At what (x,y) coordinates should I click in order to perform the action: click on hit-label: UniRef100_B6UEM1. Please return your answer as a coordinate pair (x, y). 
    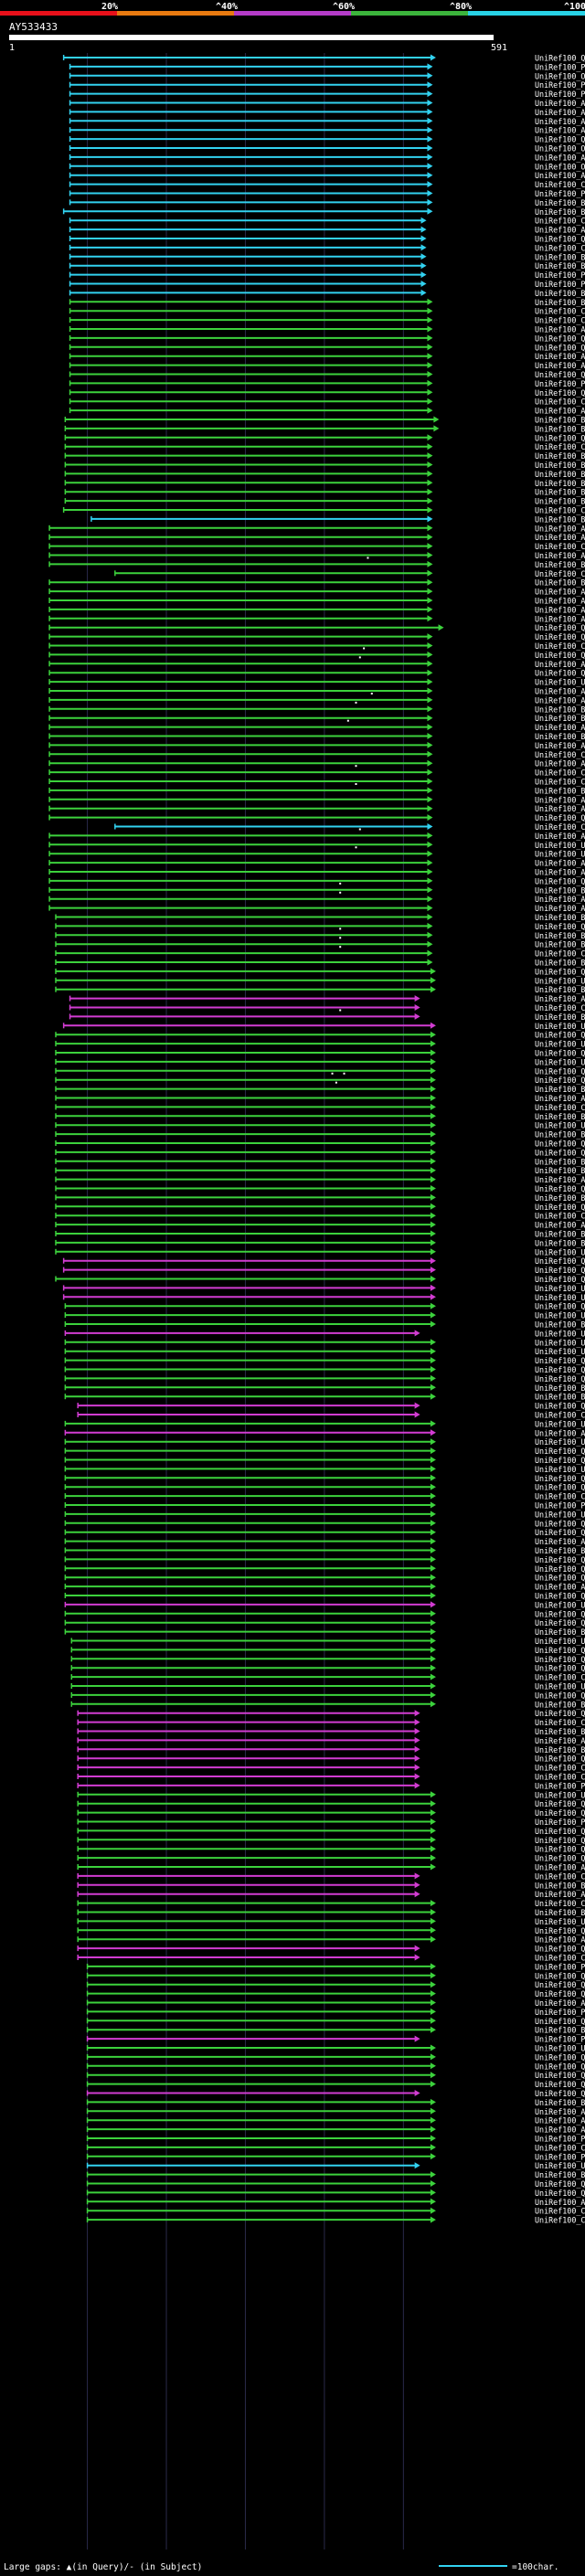
    Looking at the image, I should click on (560, 492).